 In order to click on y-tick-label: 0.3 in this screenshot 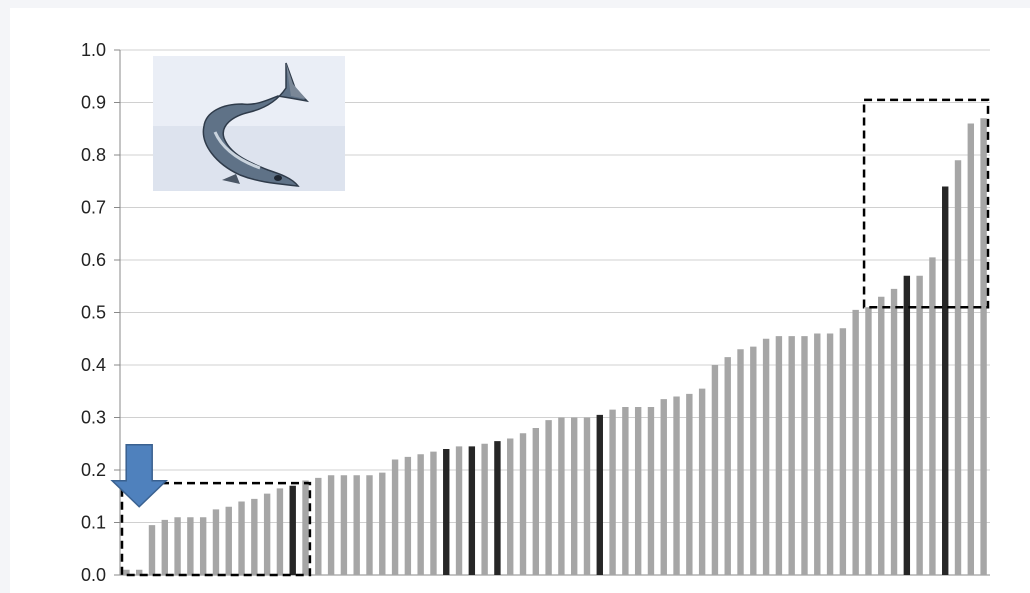, I will do `click(93, 418)`.